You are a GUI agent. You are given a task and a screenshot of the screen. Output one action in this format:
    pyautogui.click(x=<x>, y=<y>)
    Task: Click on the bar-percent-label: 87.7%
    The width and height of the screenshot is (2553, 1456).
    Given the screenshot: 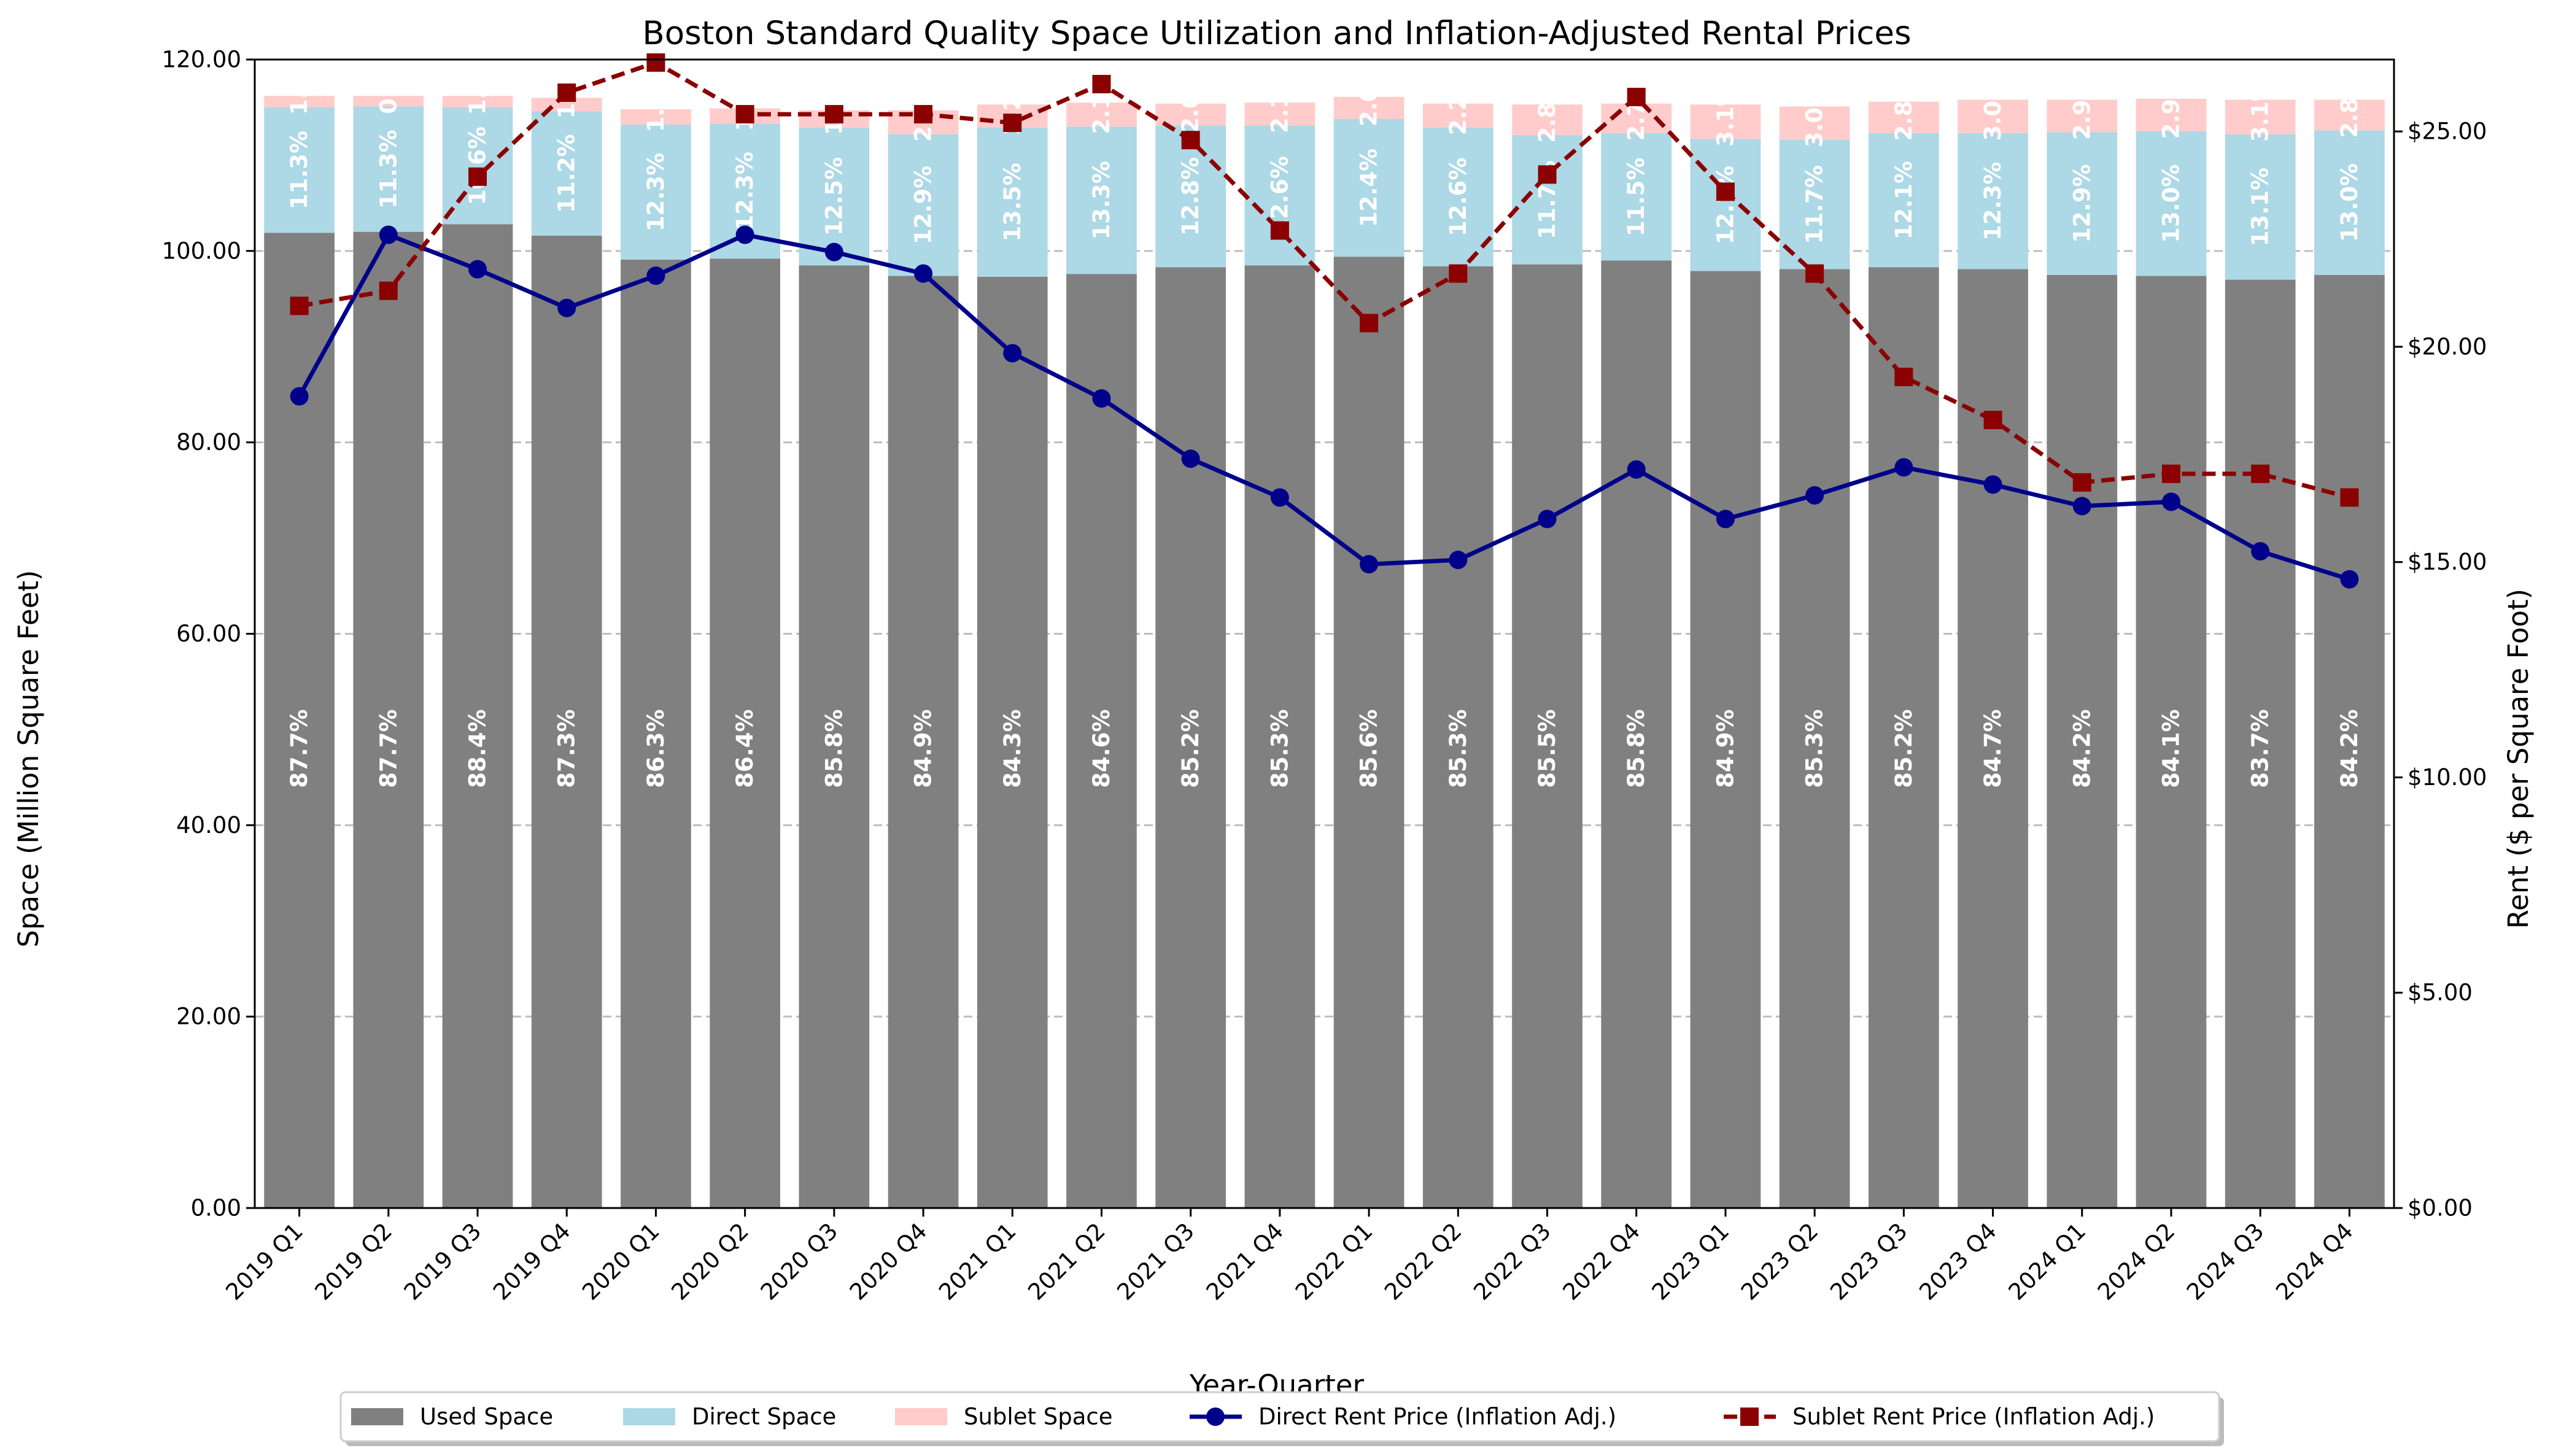 What is the action you would take?
    pyautogui.click(x=388, y=748)
    